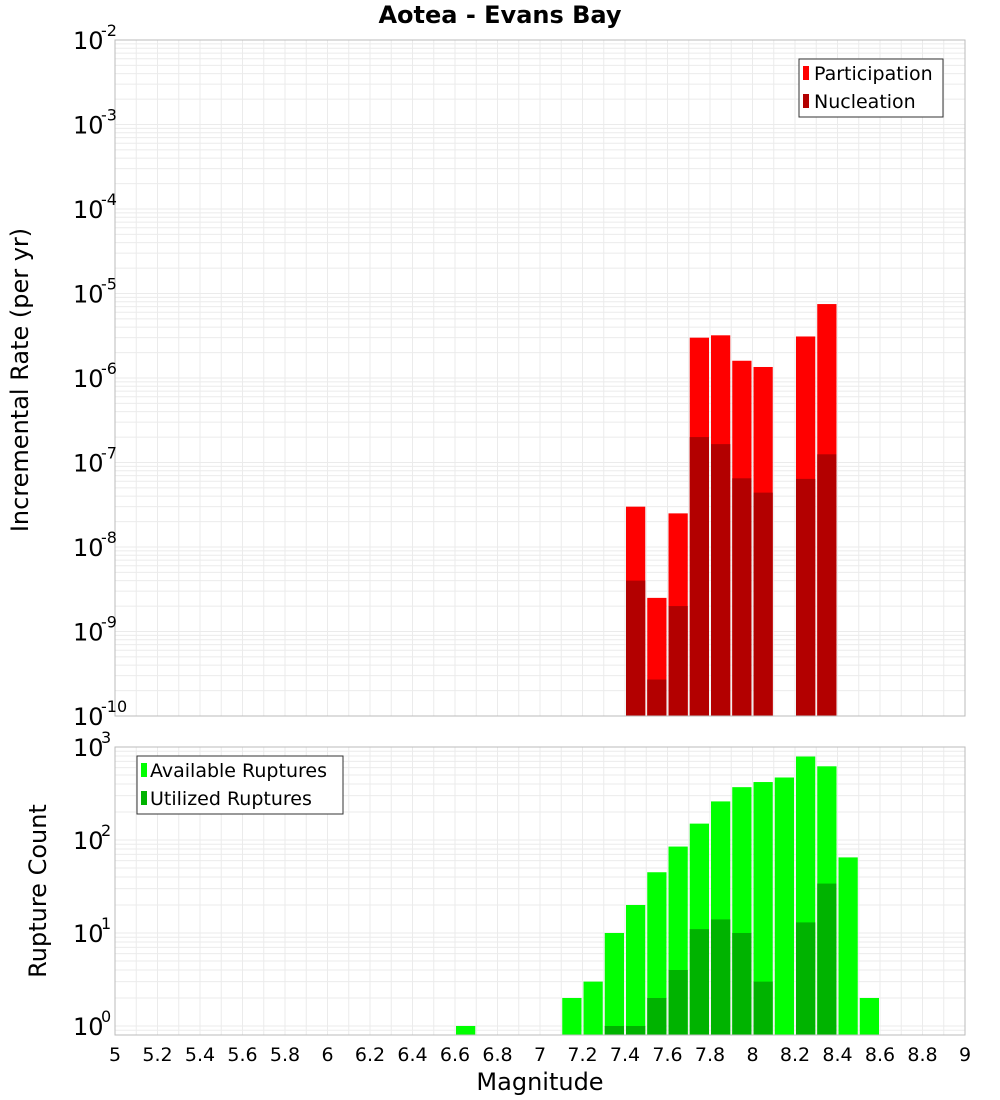  I want to click on x-tick-label: 6.4, so click(412, 1055).